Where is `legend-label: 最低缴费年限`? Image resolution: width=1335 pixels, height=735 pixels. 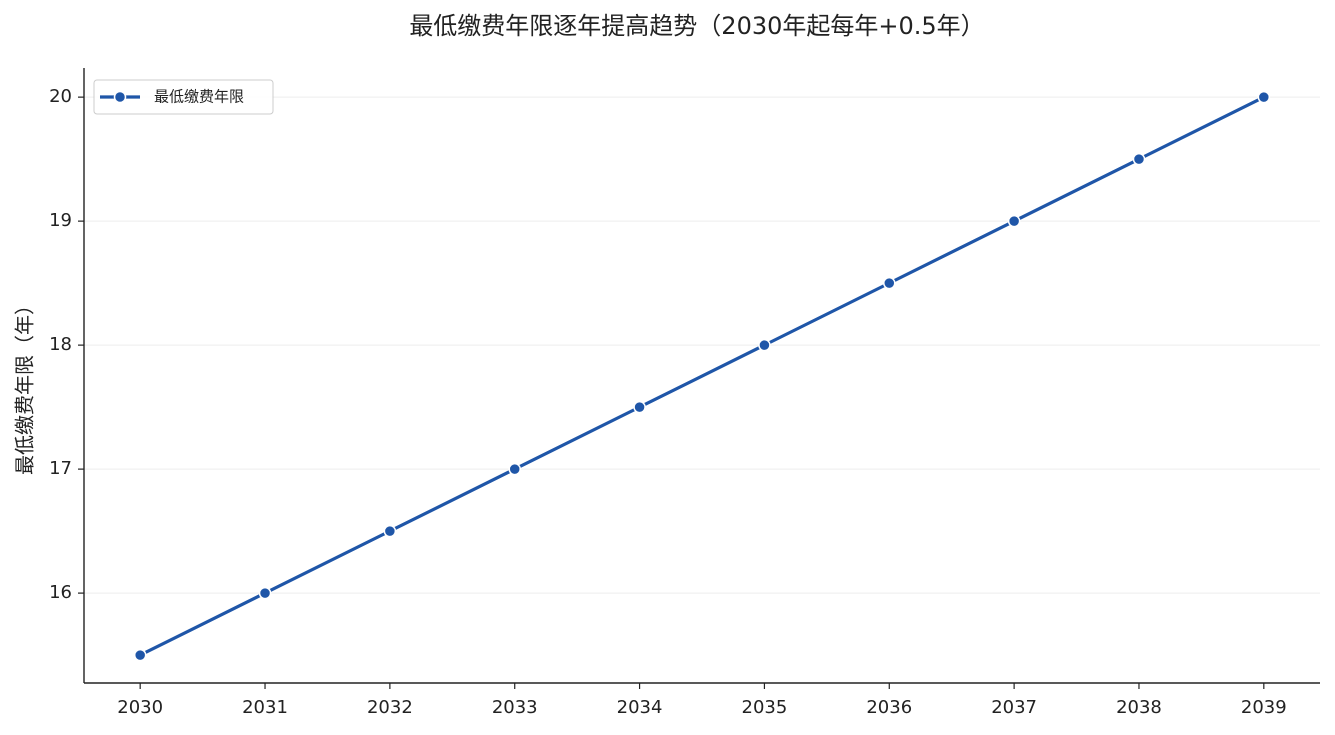 legend-label: 最低缴费年限 is located at coordinates (199, 97).